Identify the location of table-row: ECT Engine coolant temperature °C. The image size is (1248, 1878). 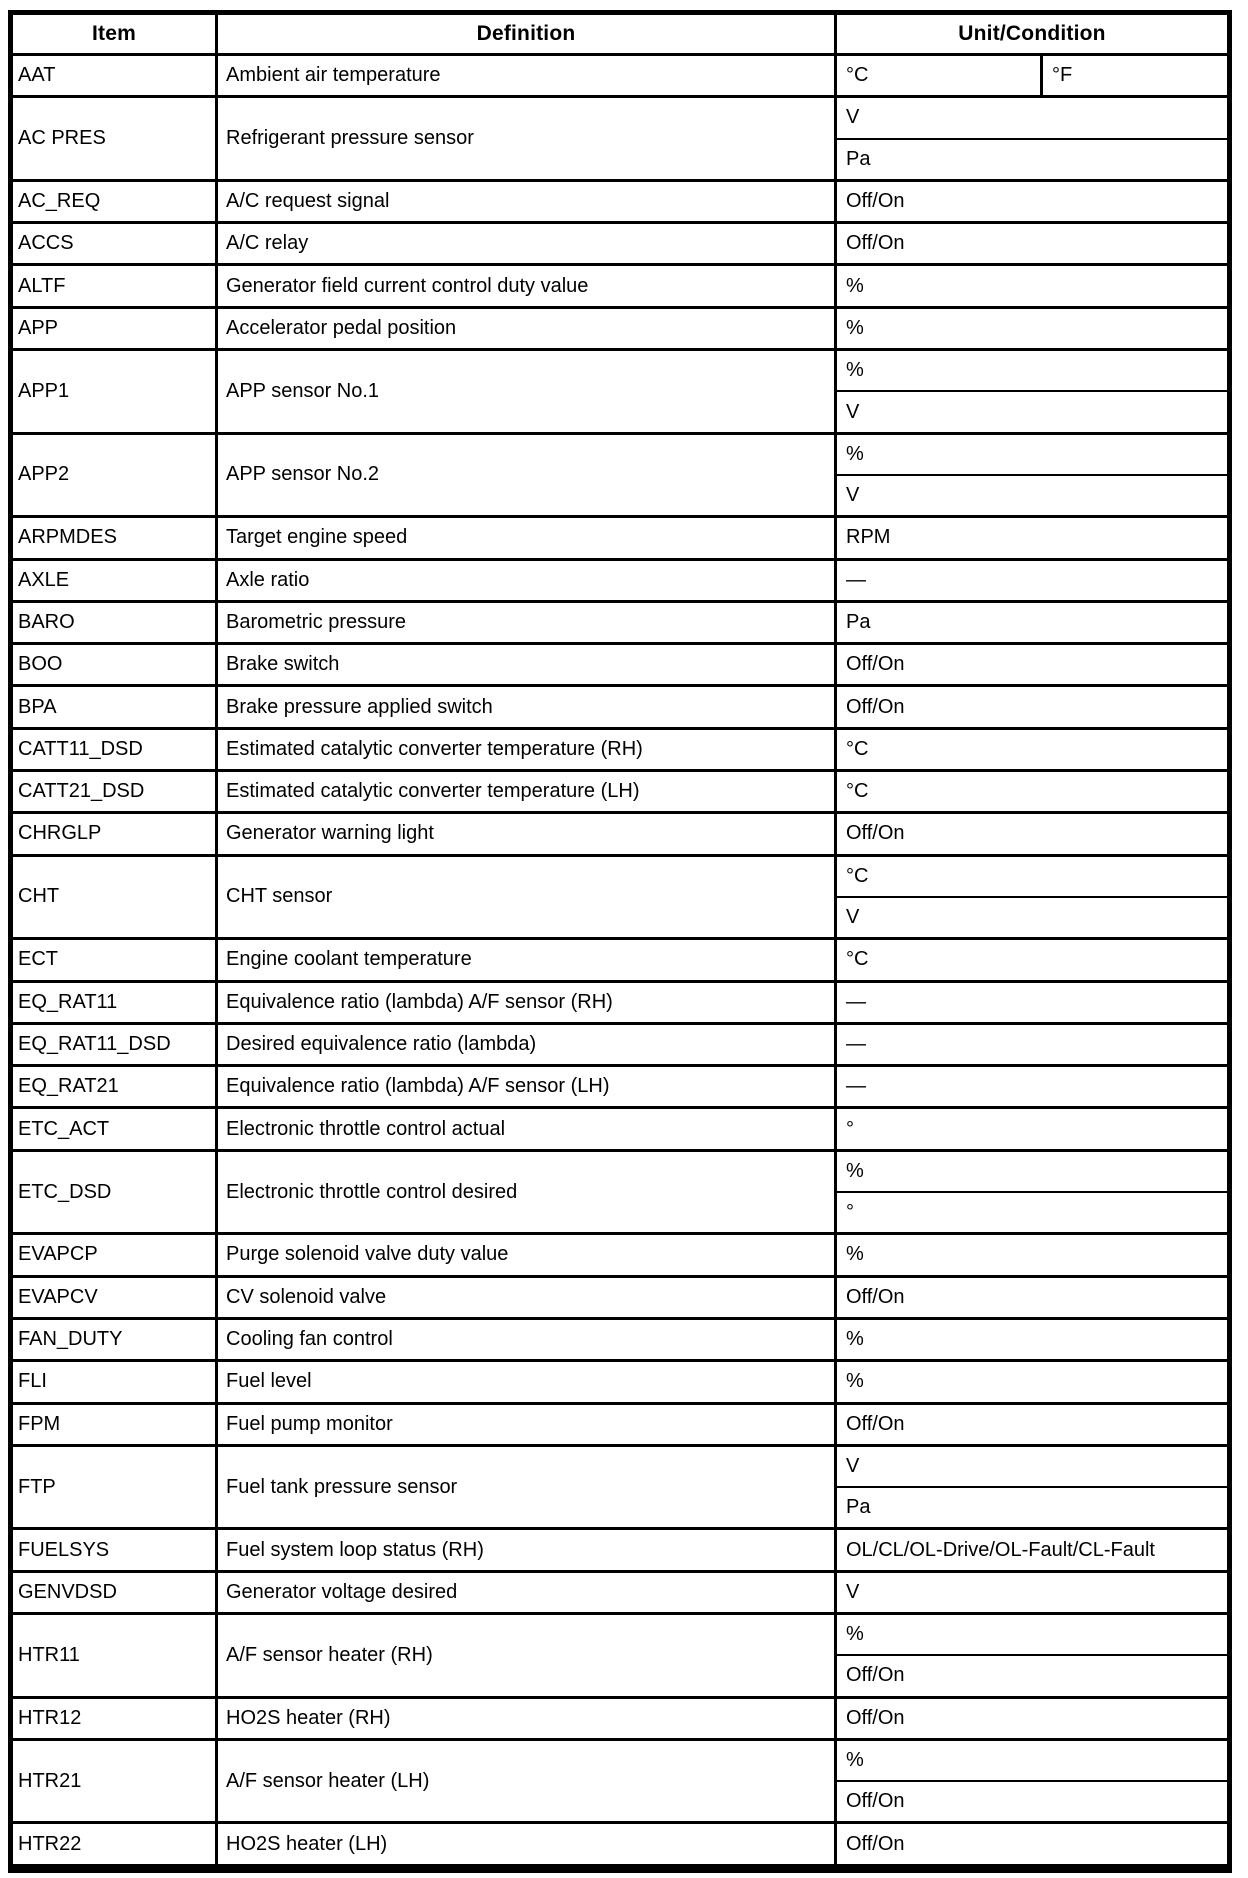
(620, 958).